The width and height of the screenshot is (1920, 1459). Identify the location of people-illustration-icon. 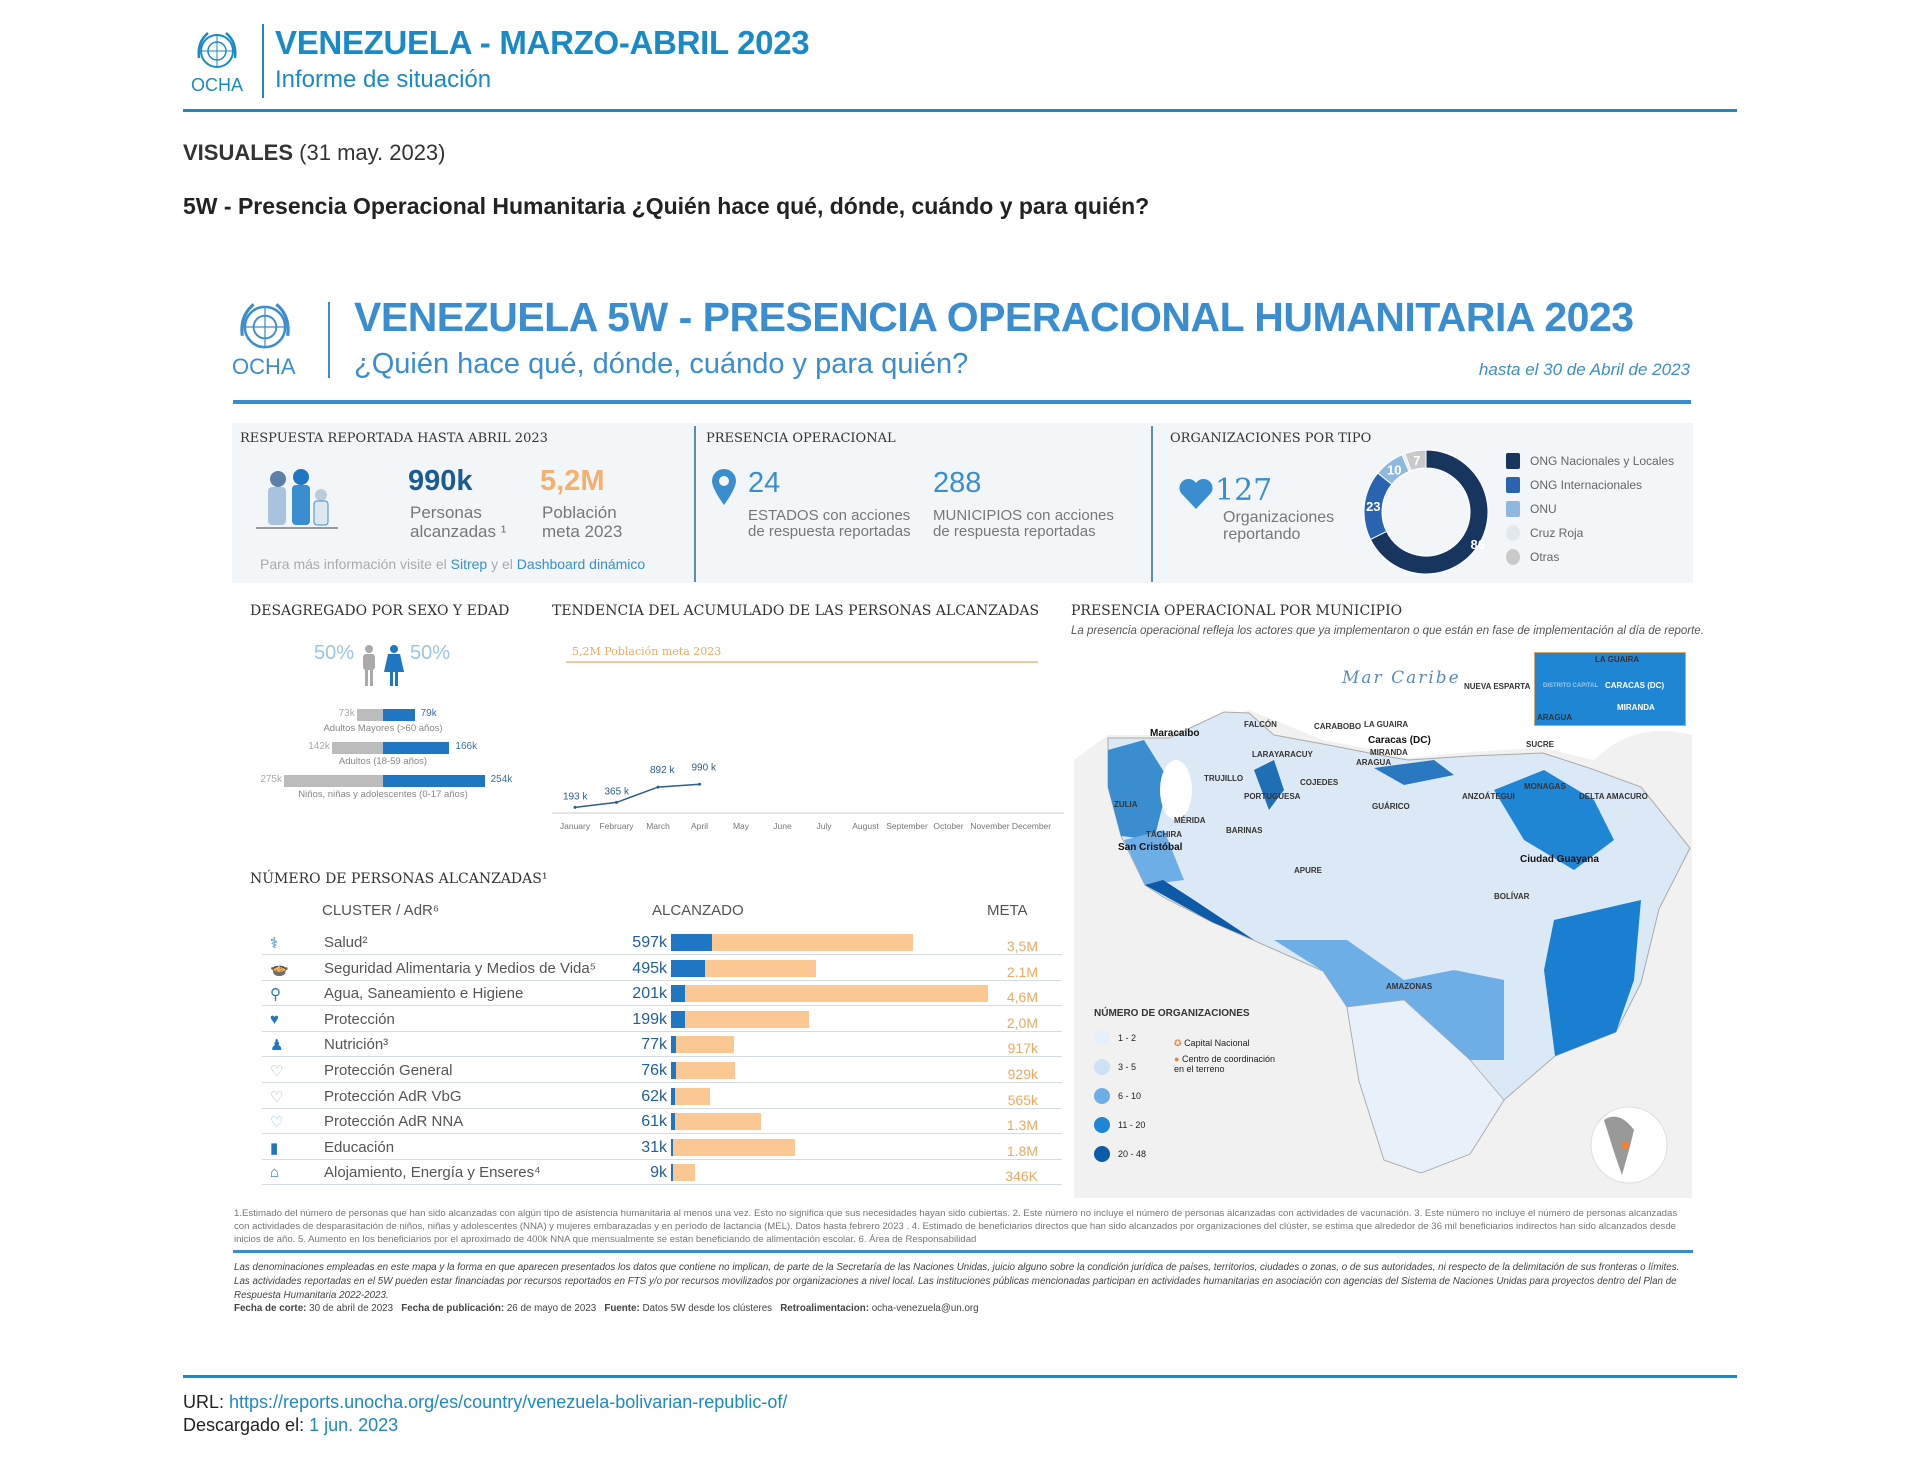
(297, 502).